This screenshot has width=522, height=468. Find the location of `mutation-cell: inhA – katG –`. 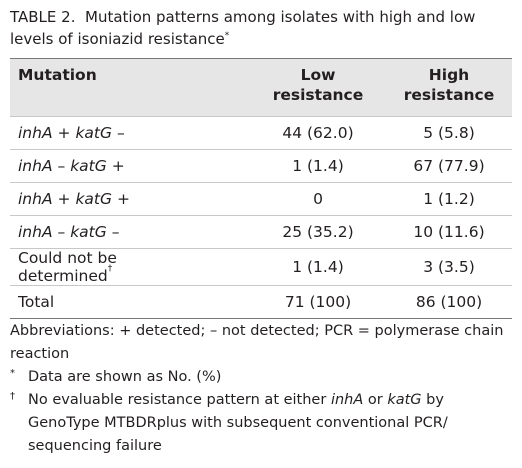

mutation-cell: inhA – katG – is located at coordinates (99, 232).